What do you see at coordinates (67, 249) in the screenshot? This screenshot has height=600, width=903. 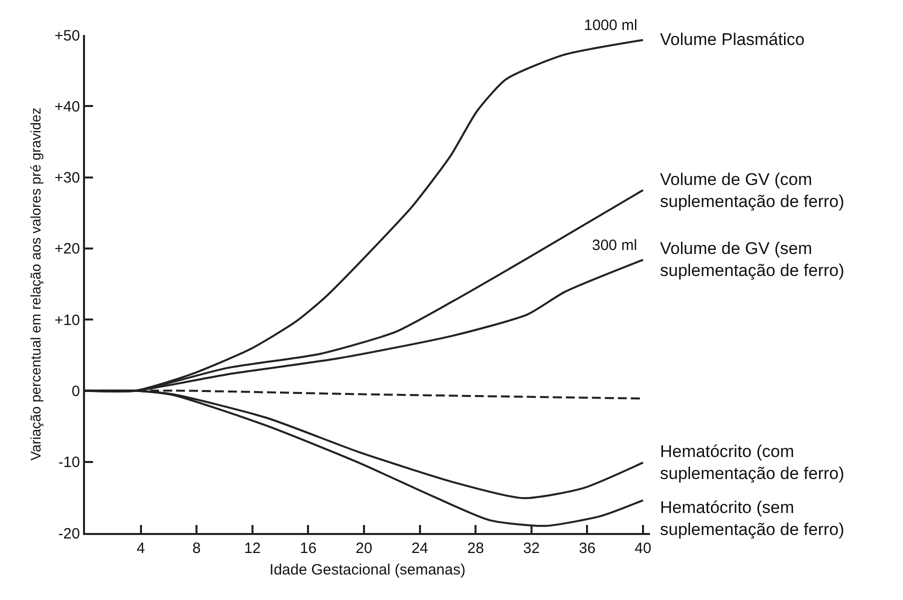 I see `y-tick-label: +20` at bounding box center [67, 249].